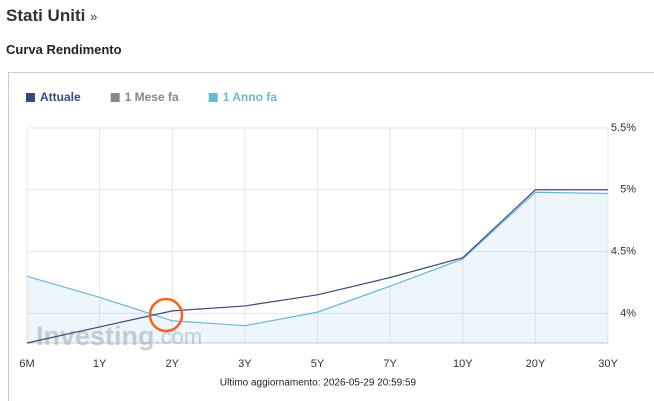 This screenshot has height=401, width=654. I want to click on x-tick-label: 5Y, so click(318, 364).